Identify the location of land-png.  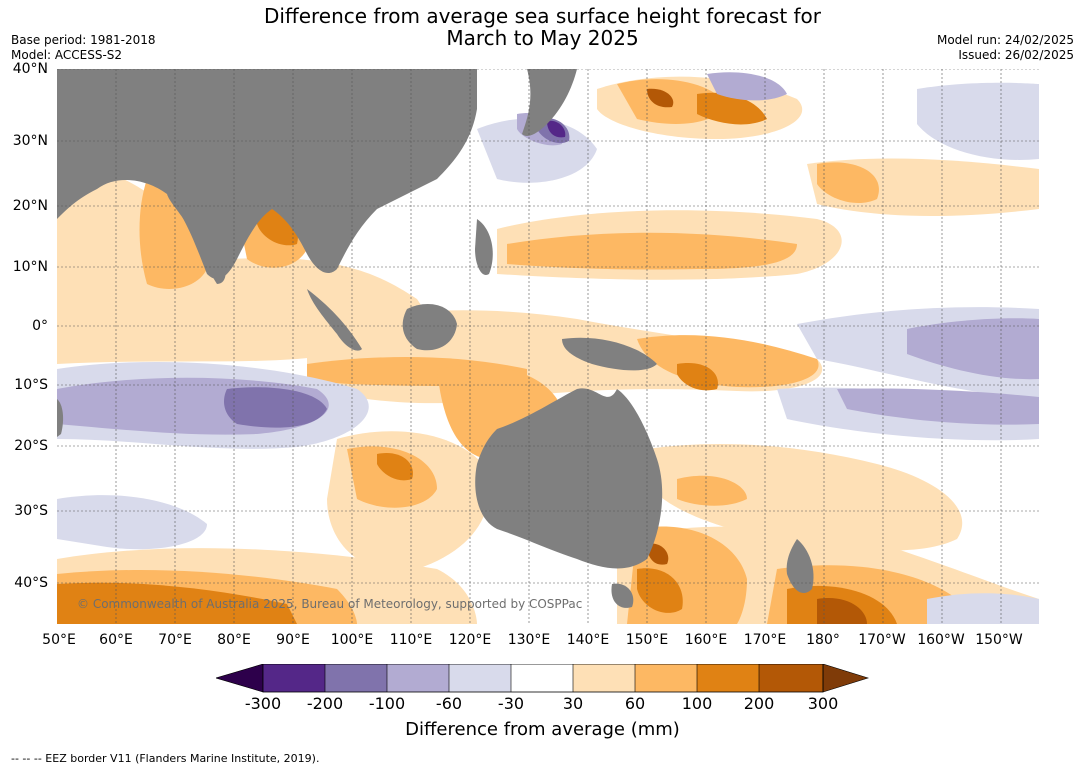
(609, 354).